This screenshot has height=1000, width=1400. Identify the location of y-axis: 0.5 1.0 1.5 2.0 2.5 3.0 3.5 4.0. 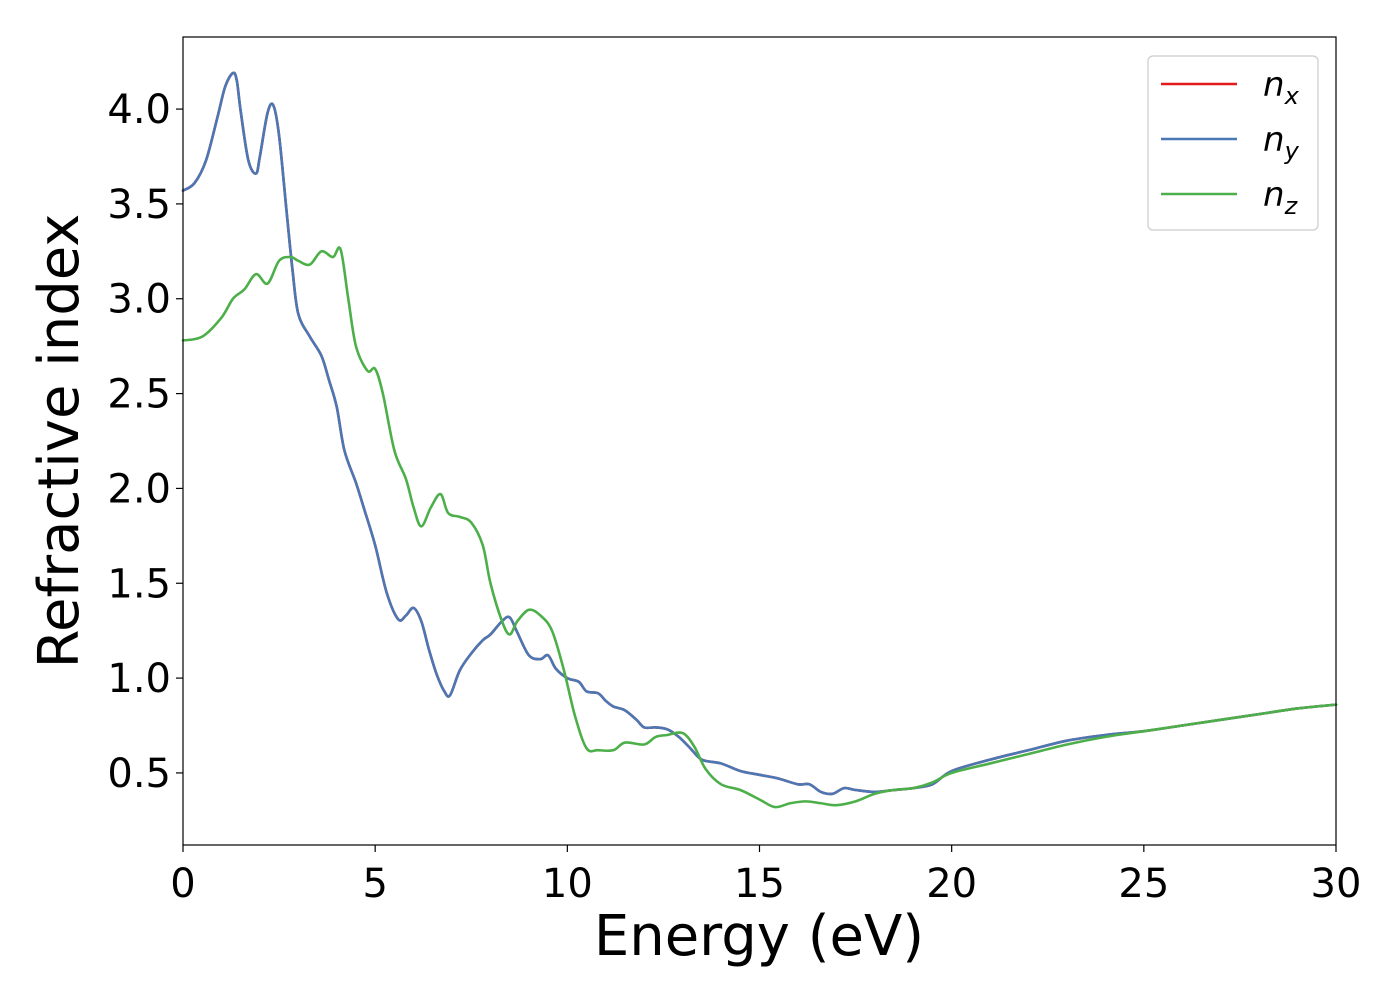
(145, 442).